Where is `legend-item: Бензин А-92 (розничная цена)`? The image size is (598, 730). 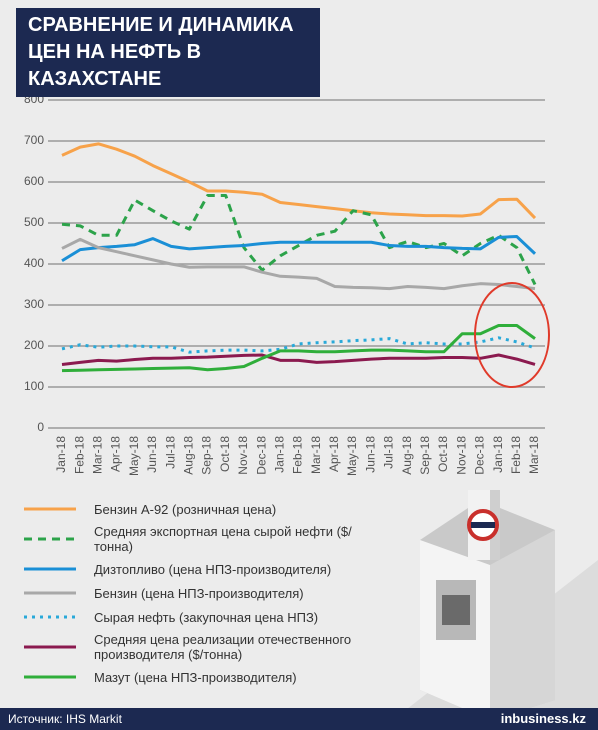
legend-item: Бензин А-92 (розничная цена) is located at coordinates (217, 509).